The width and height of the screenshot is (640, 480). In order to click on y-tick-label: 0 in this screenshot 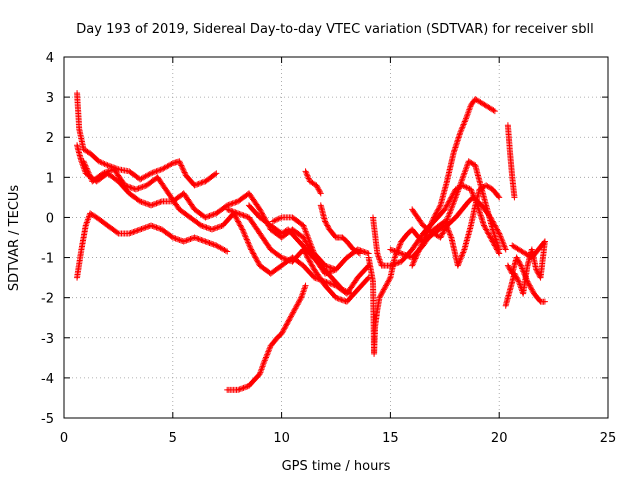, I will do `click(50, 218)`.